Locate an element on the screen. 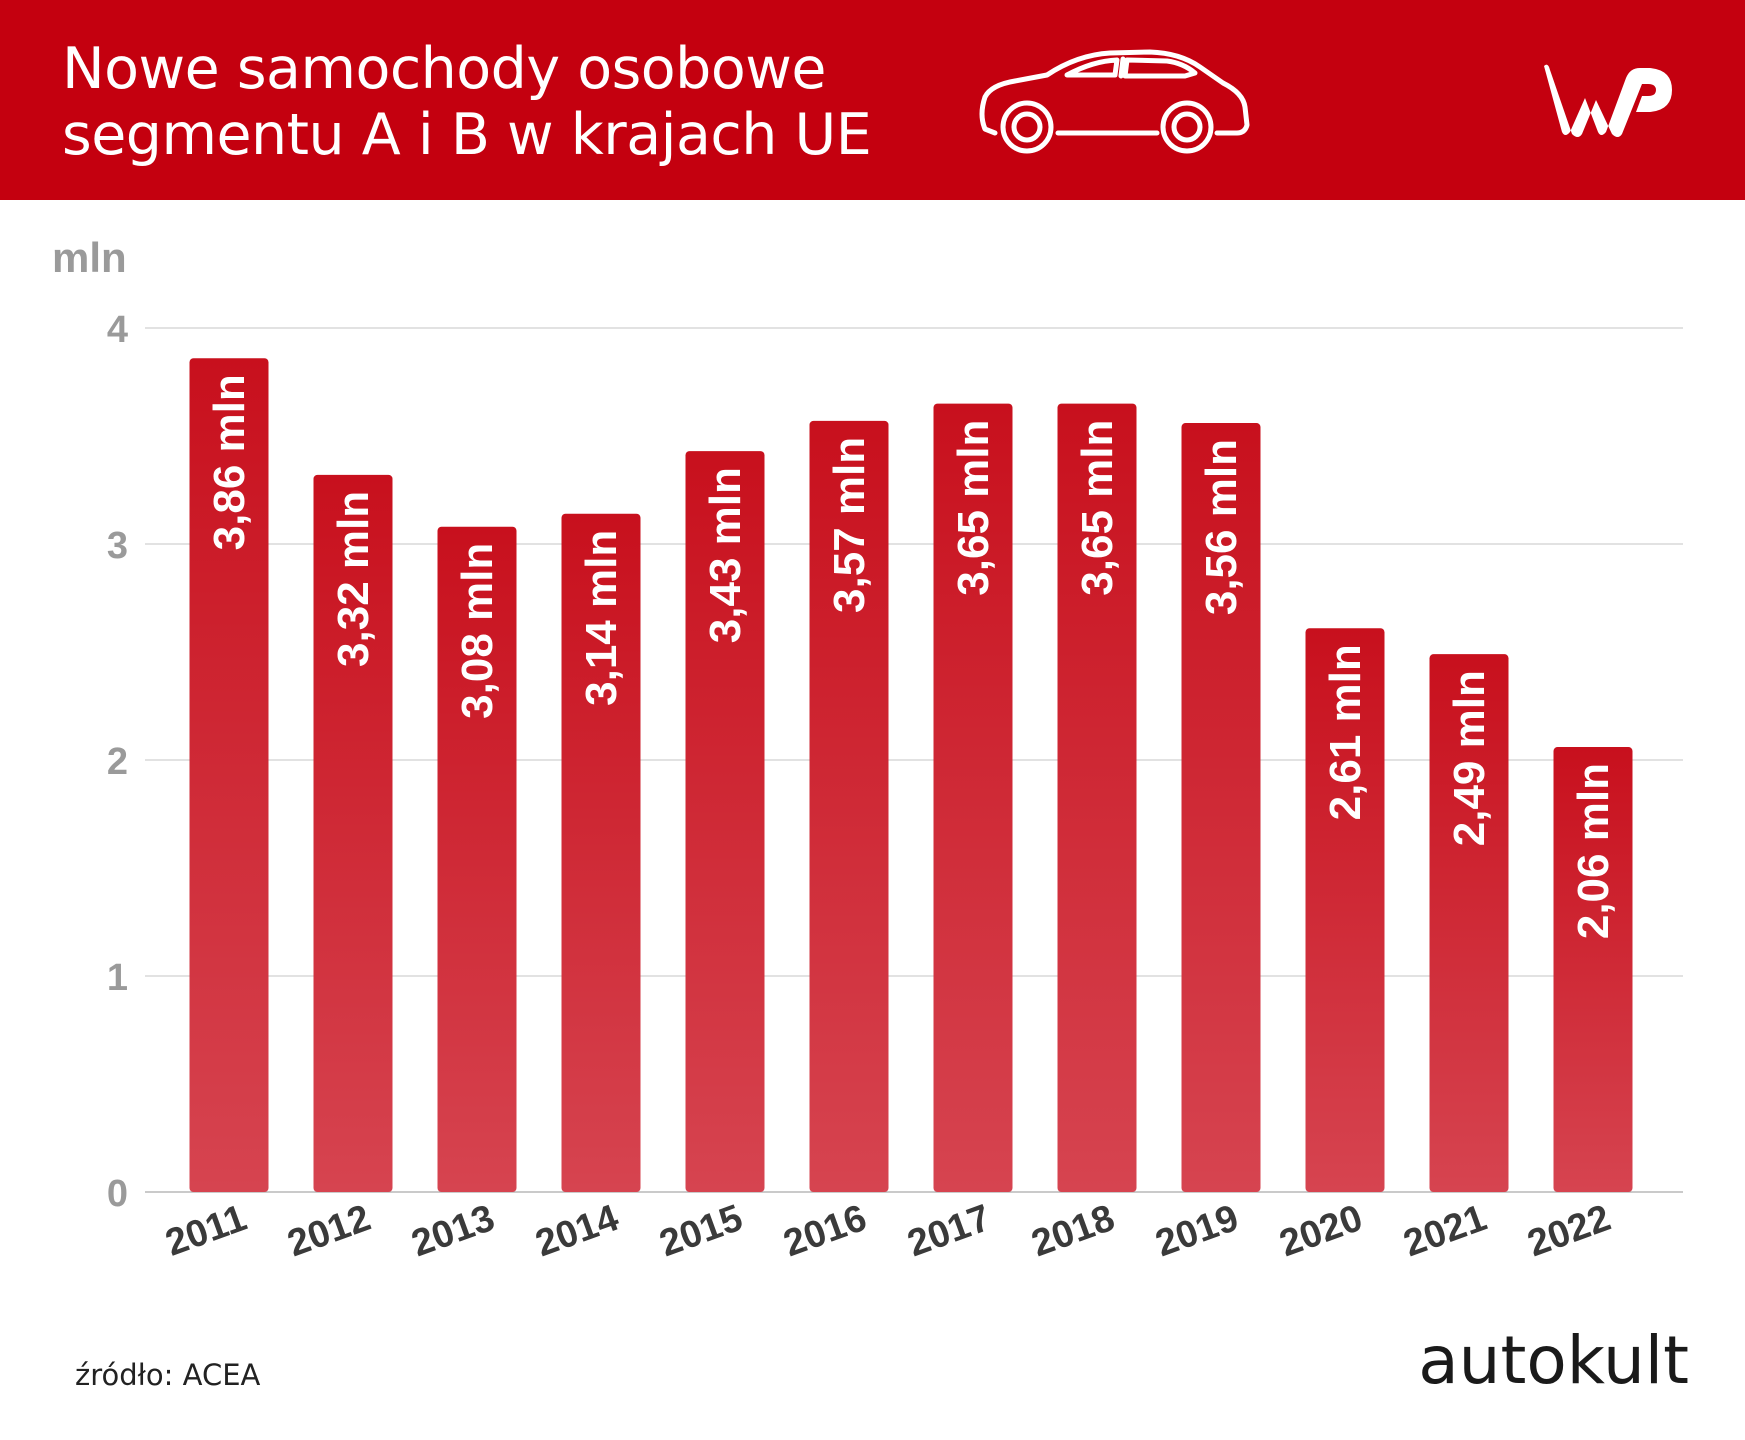 This screenshot has height=1440, width=1745. y-tick-label: 1 is located at coordinates (117, 978).